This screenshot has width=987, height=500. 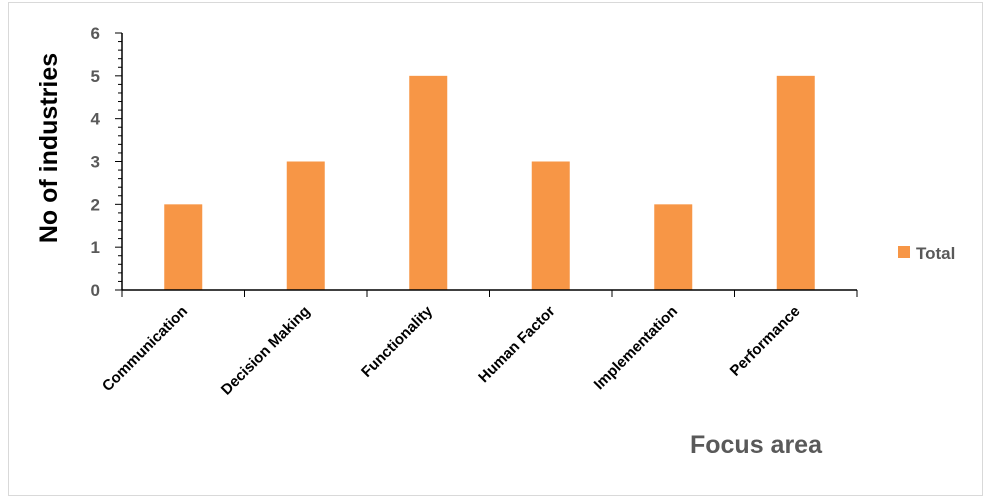 What do you see at coordinates (550, 225) in the screenshot?
I see `bar-human-factor` at bounding box center [550, 225].